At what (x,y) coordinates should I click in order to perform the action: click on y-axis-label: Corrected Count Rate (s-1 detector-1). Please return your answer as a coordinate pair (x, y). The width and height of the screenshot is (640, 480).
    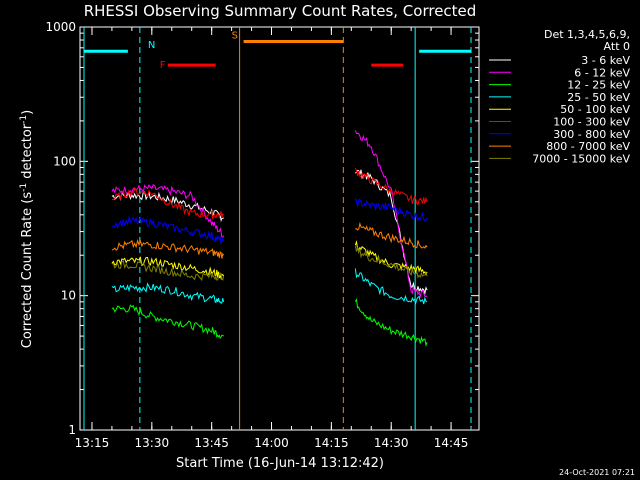
    Looking at the image, I should click on (27, 229).